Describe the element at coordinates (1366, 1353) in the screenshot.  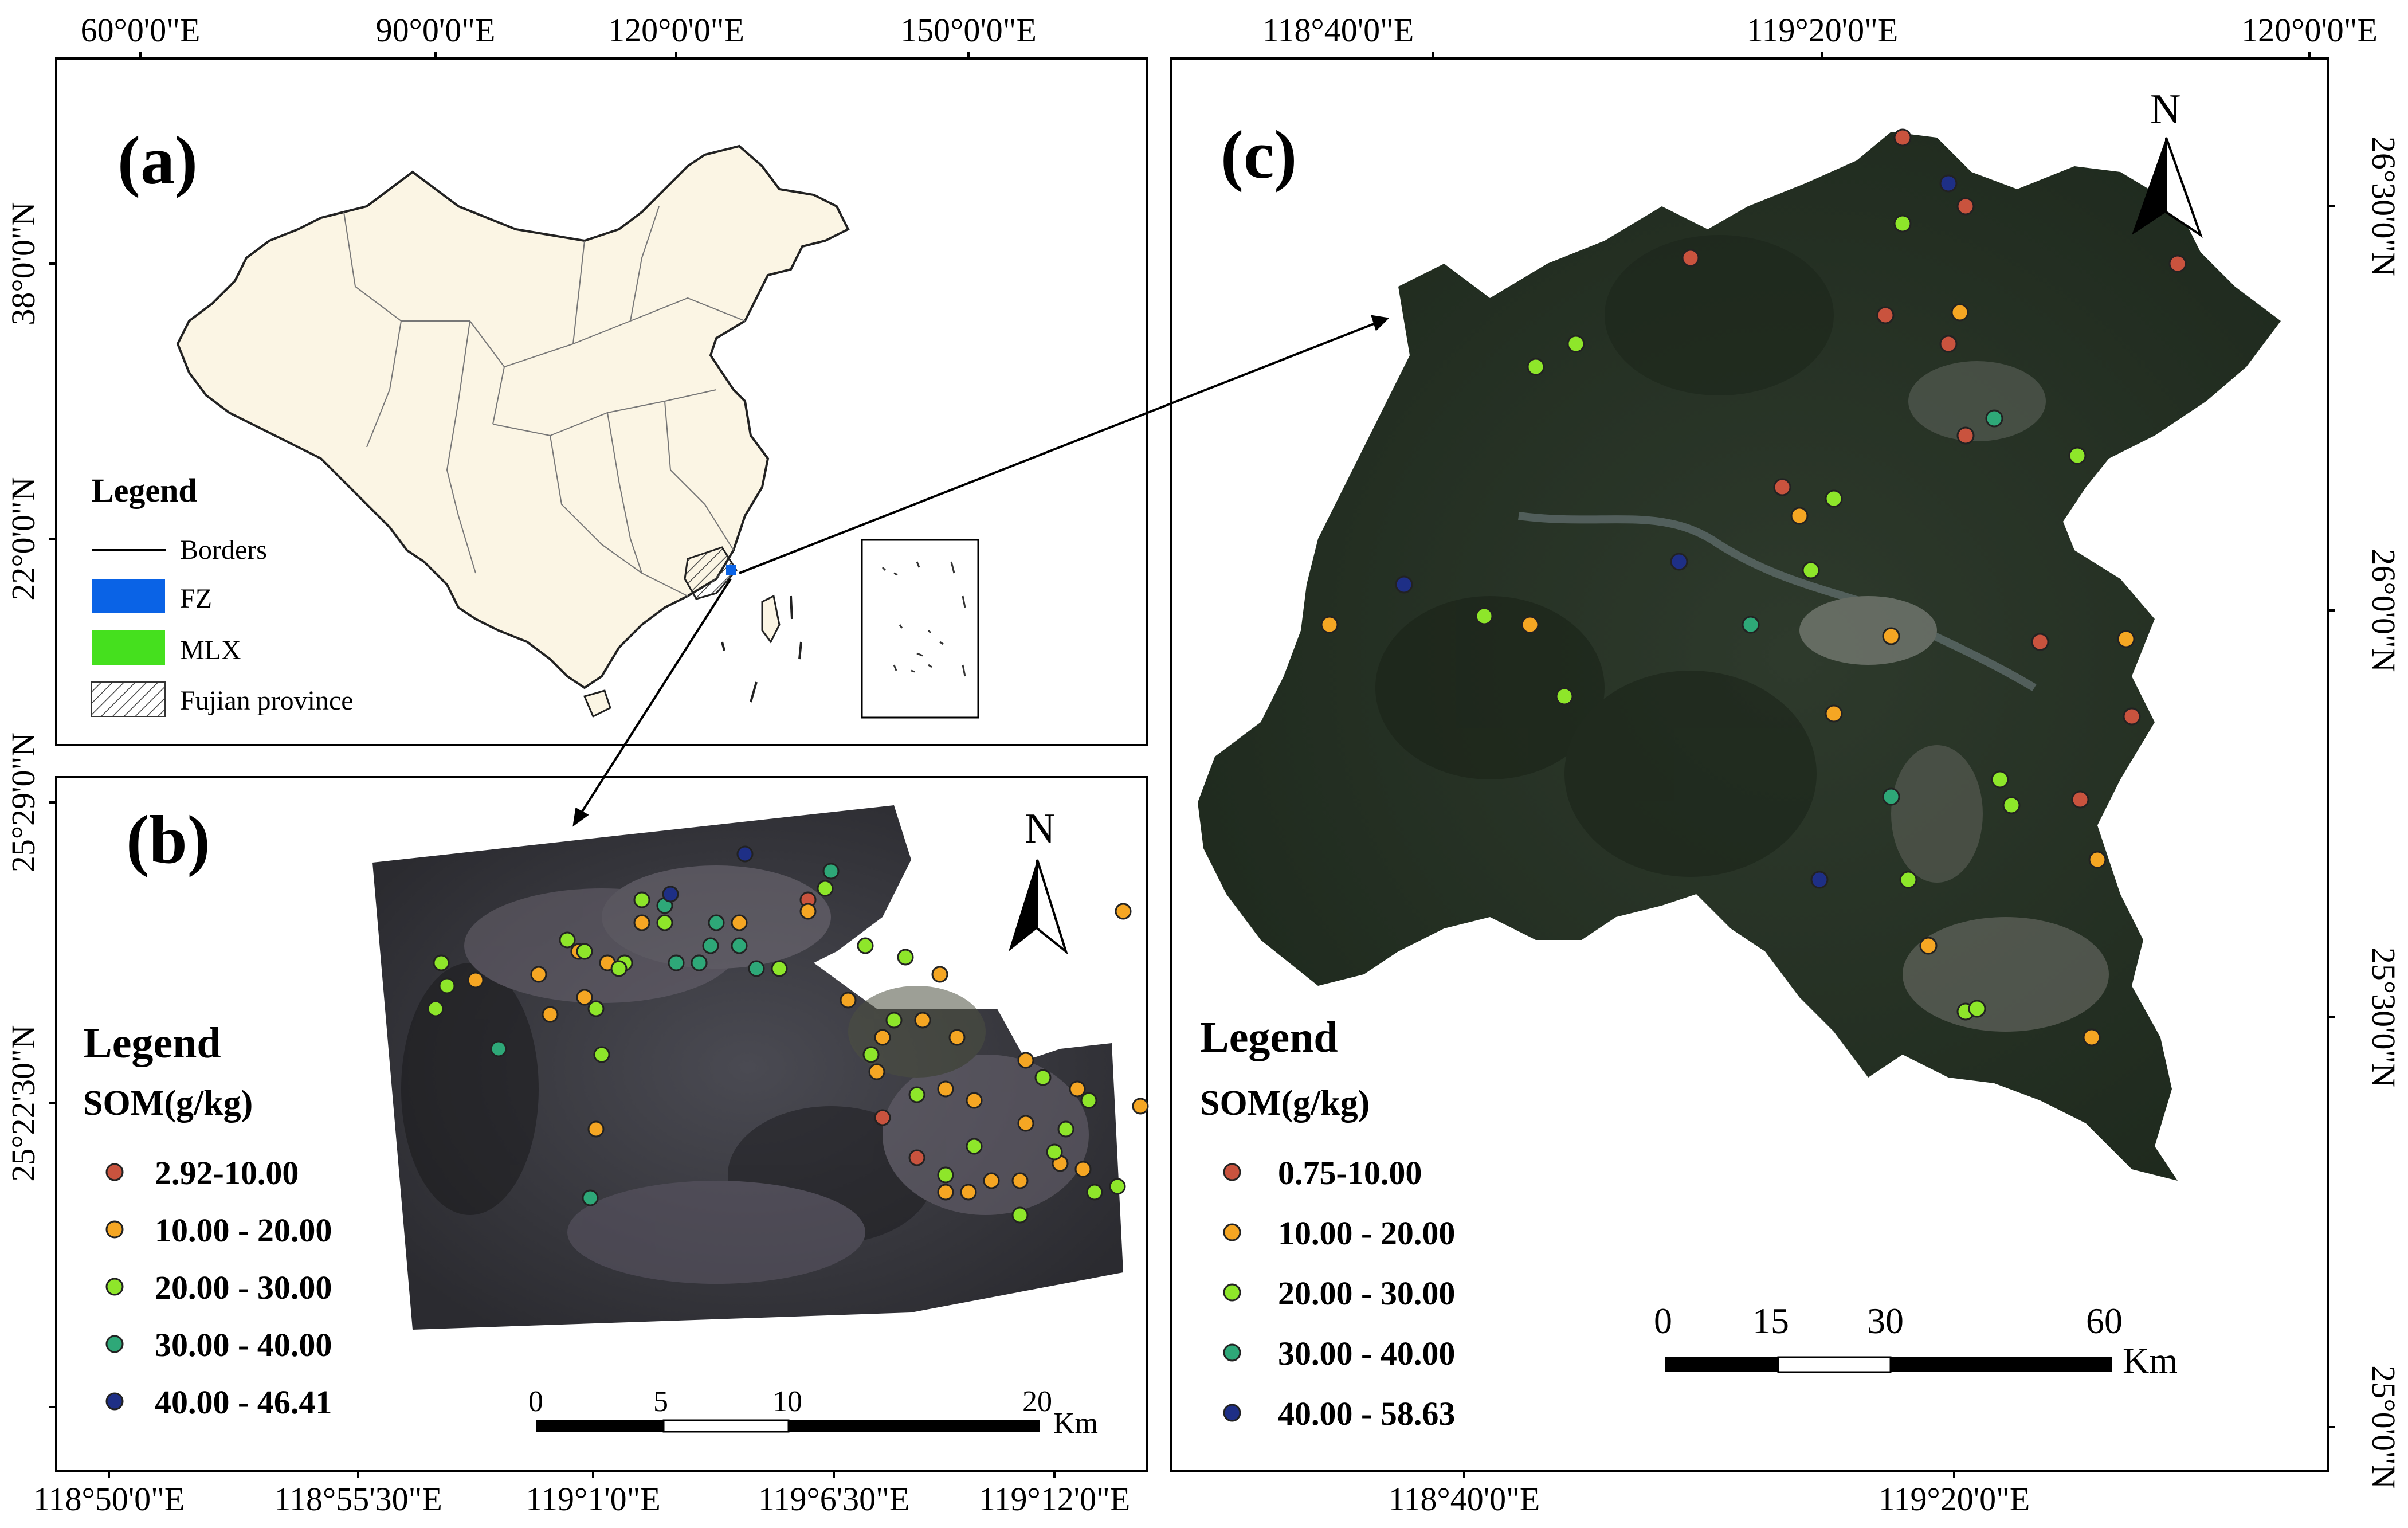
I see `panel-c-legend-4: 30.00 - 40.00` at that location.